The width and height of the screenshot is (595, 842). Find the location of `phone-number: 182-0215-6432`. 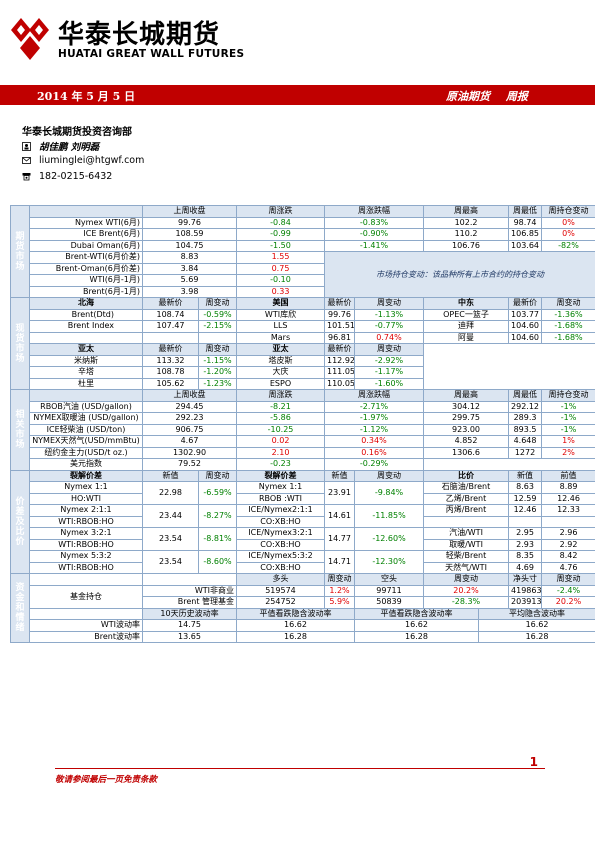

phone-number: 182-0215-6432 is located at coordinates (76, 176).